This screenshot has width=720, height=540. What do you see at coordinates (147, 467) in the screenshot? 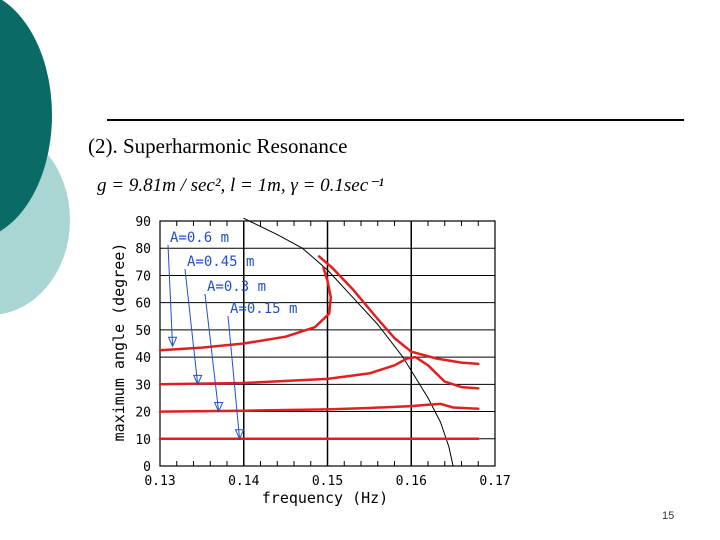
I see `y-tick-label: 0` at bounding box center [147, 467].